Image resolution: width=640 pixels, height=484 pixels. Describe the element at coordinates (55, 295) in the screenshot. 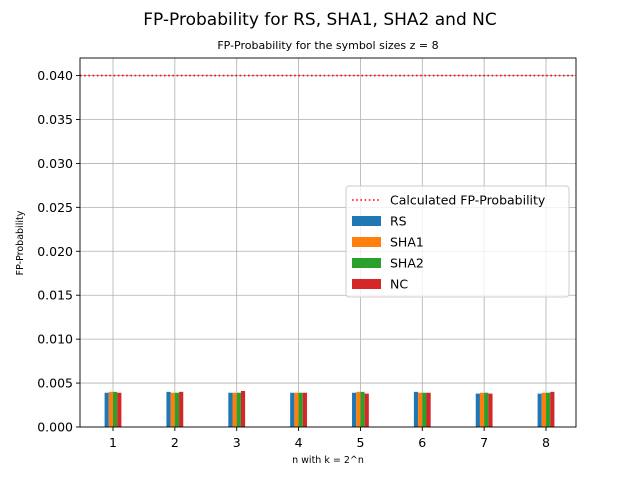

I see `y-tick-label: 0.015` at that location.